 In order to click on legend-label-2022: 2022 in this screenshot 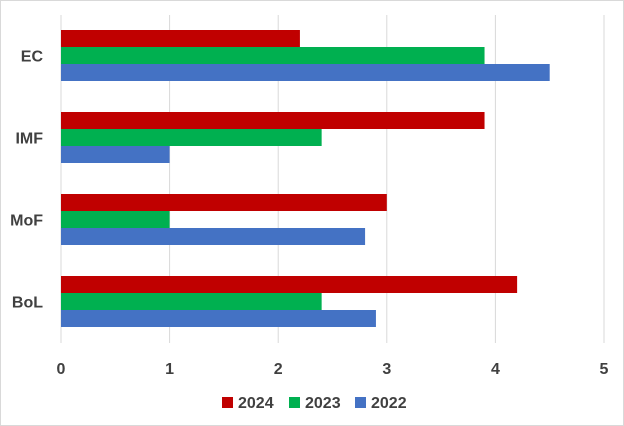, I will do `click(389, 403)`.